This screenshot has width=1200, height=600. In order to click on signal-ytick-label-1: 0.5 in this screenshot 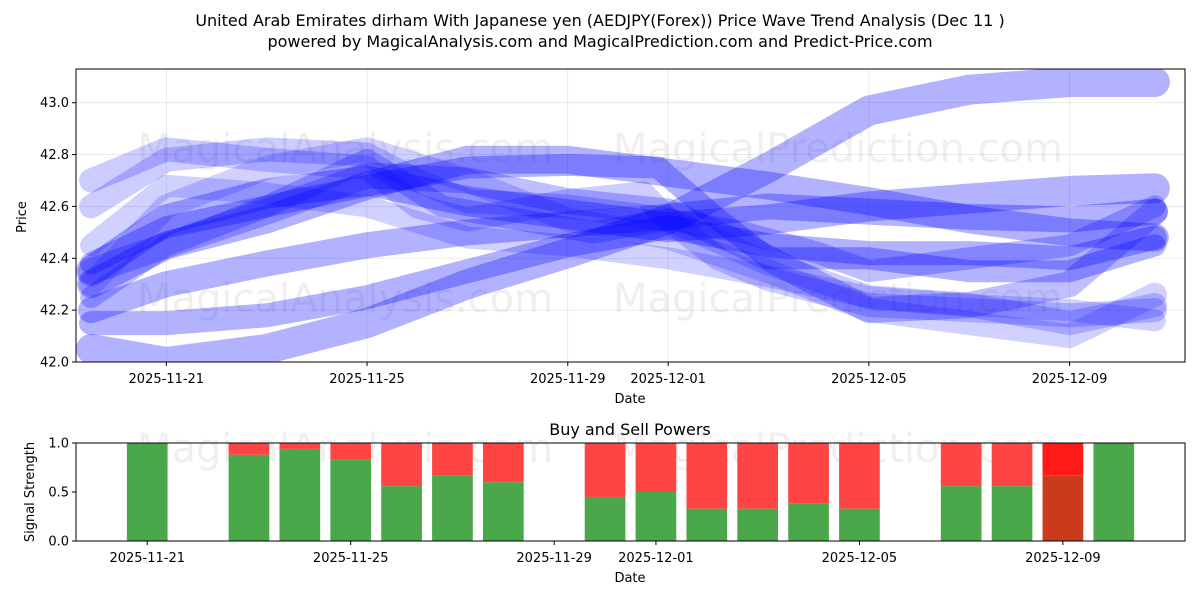, I will do `click(58, 493)`.